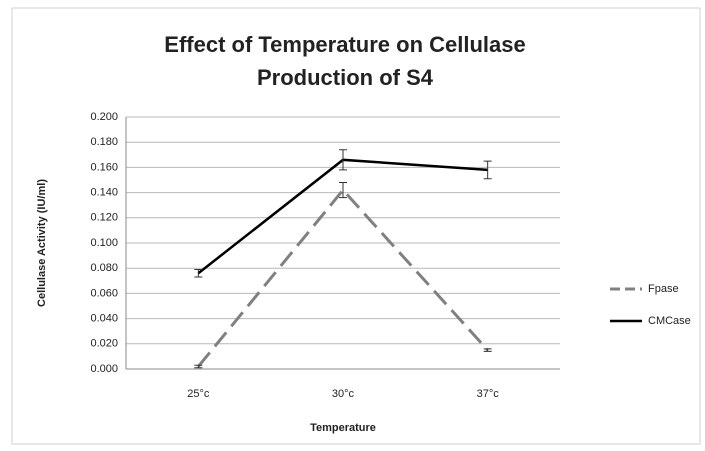 Image resolution: width=705 pixels, height=451 pixels. What do you see at coordinates (104, 142) in the screenshot?
I see `y-tick-label: 0.180` at bounding box center [104, 142].